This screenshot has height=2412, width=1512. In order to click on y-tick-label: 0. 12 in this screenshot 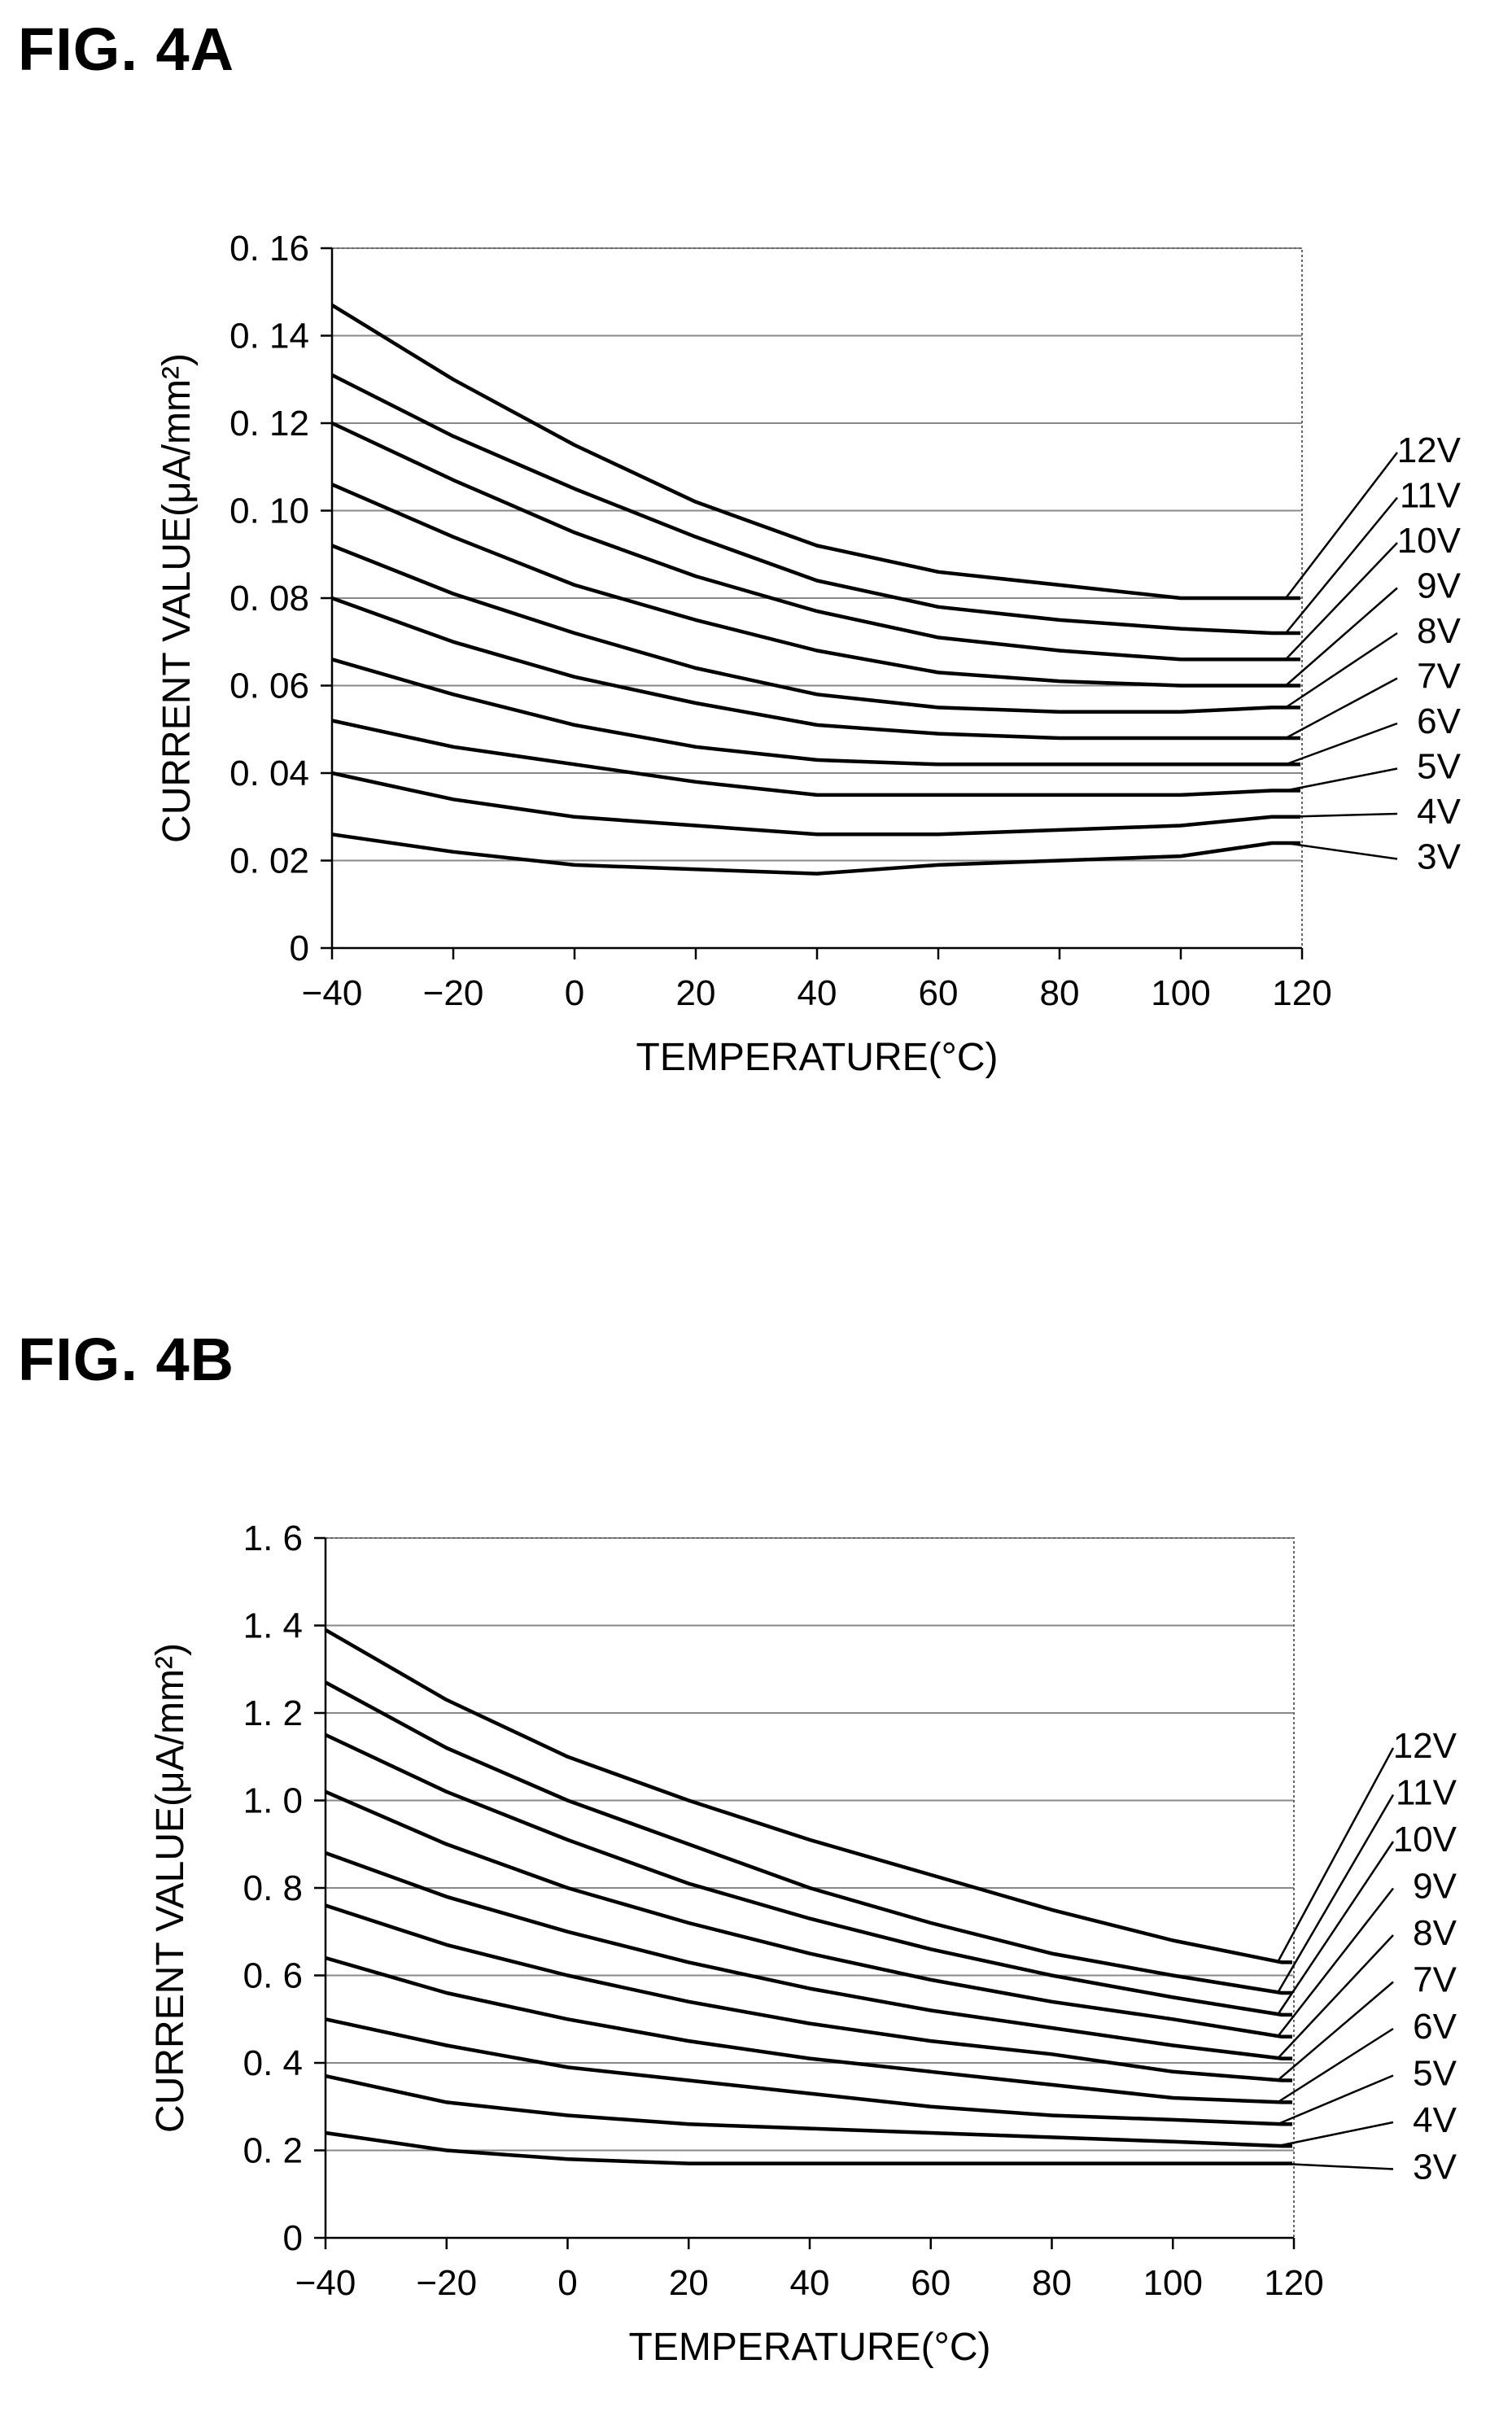, I will do `click(269, 424)`.